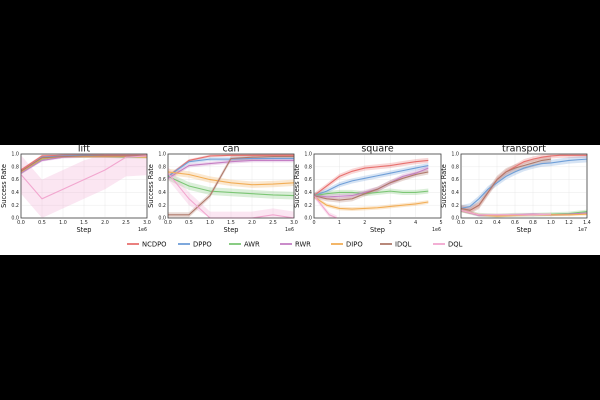 The image size is (600, 400). I want to click on x-tick-label: 0, so click(313, 223).